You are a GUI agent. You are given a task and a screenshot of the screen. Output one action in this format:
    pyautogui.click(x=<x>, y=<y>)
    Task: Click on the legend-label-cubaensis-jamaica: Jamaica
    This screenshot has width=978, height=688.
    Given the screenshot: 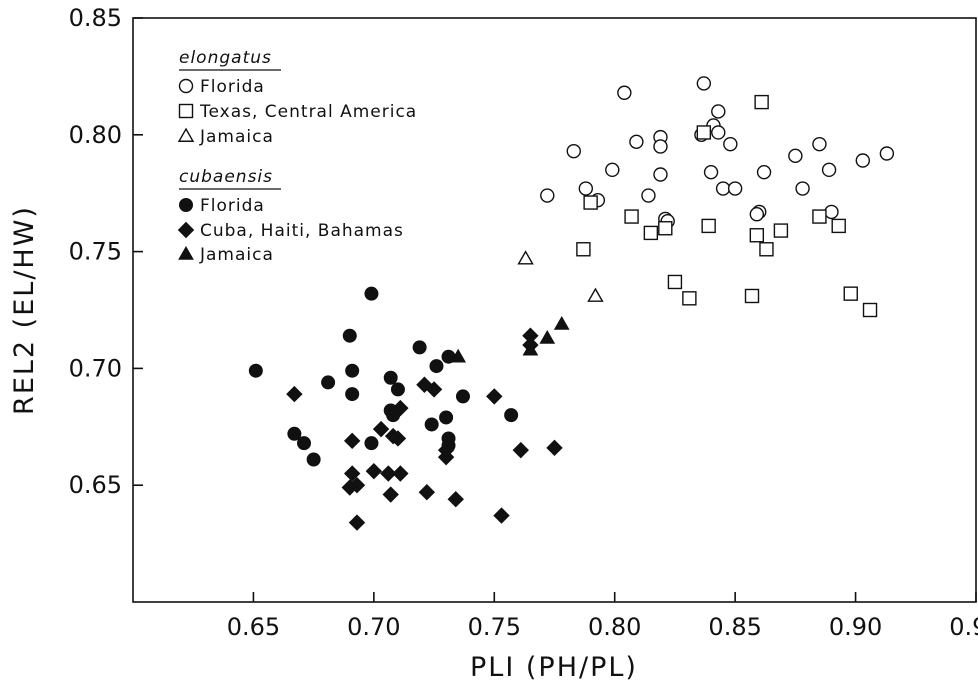 What is the action you would take?
    pyautogui.click(x=236, y=255)
    